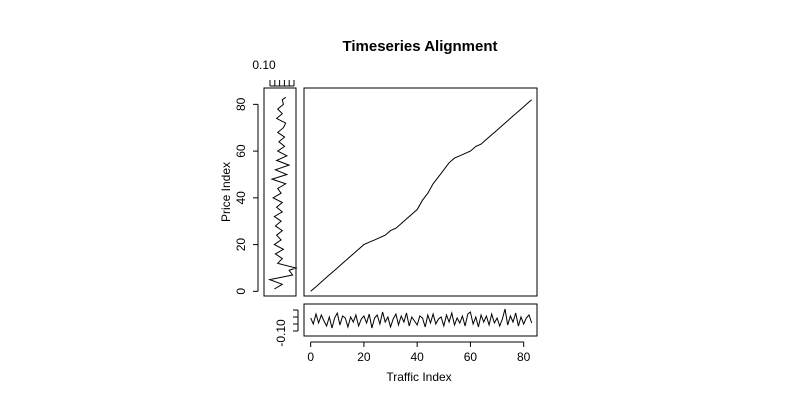 This screenshot has width=800, height=400. Describe the element at coordinates (241, 245) in the screenshot. I see `y-tick-label: 20` at that location.